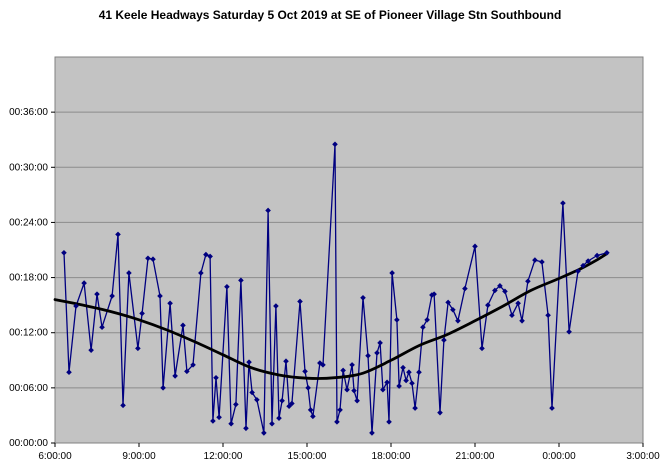 The width and height of the screenshot is (660, 472). Describe the element at coordinates (391, 456) in the screenshot. I see `x-tick-label: 18:00:00` at that location.